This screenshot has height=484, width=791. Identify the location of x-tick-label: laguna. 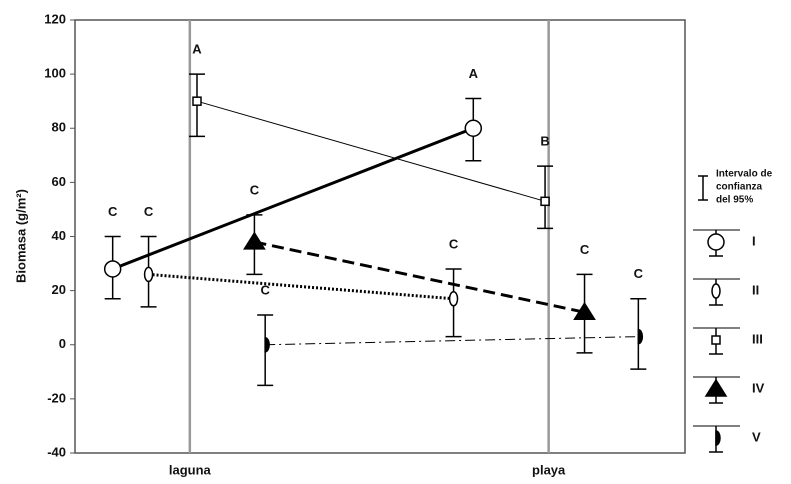
(190, 469).